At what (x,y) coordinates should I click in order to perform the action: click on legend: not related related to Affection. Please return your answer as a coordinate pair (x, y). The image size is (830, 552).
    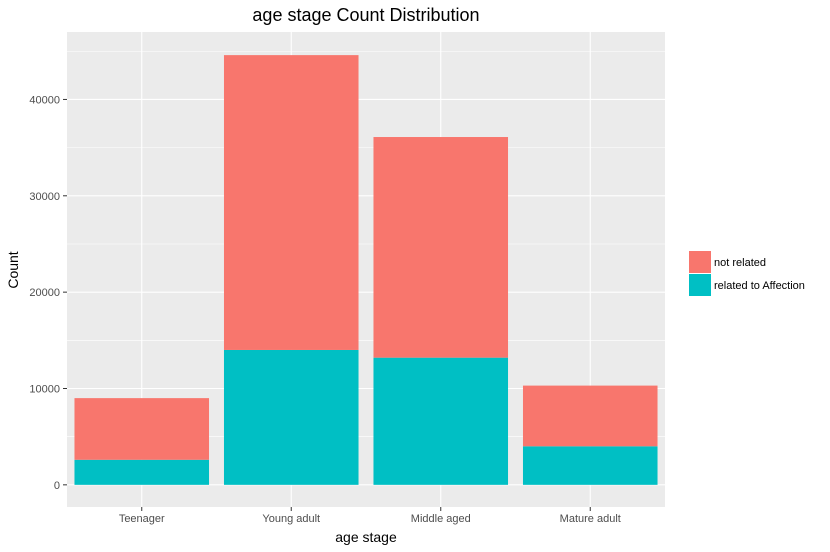
    Looking at the image, I should click on (747, 273).